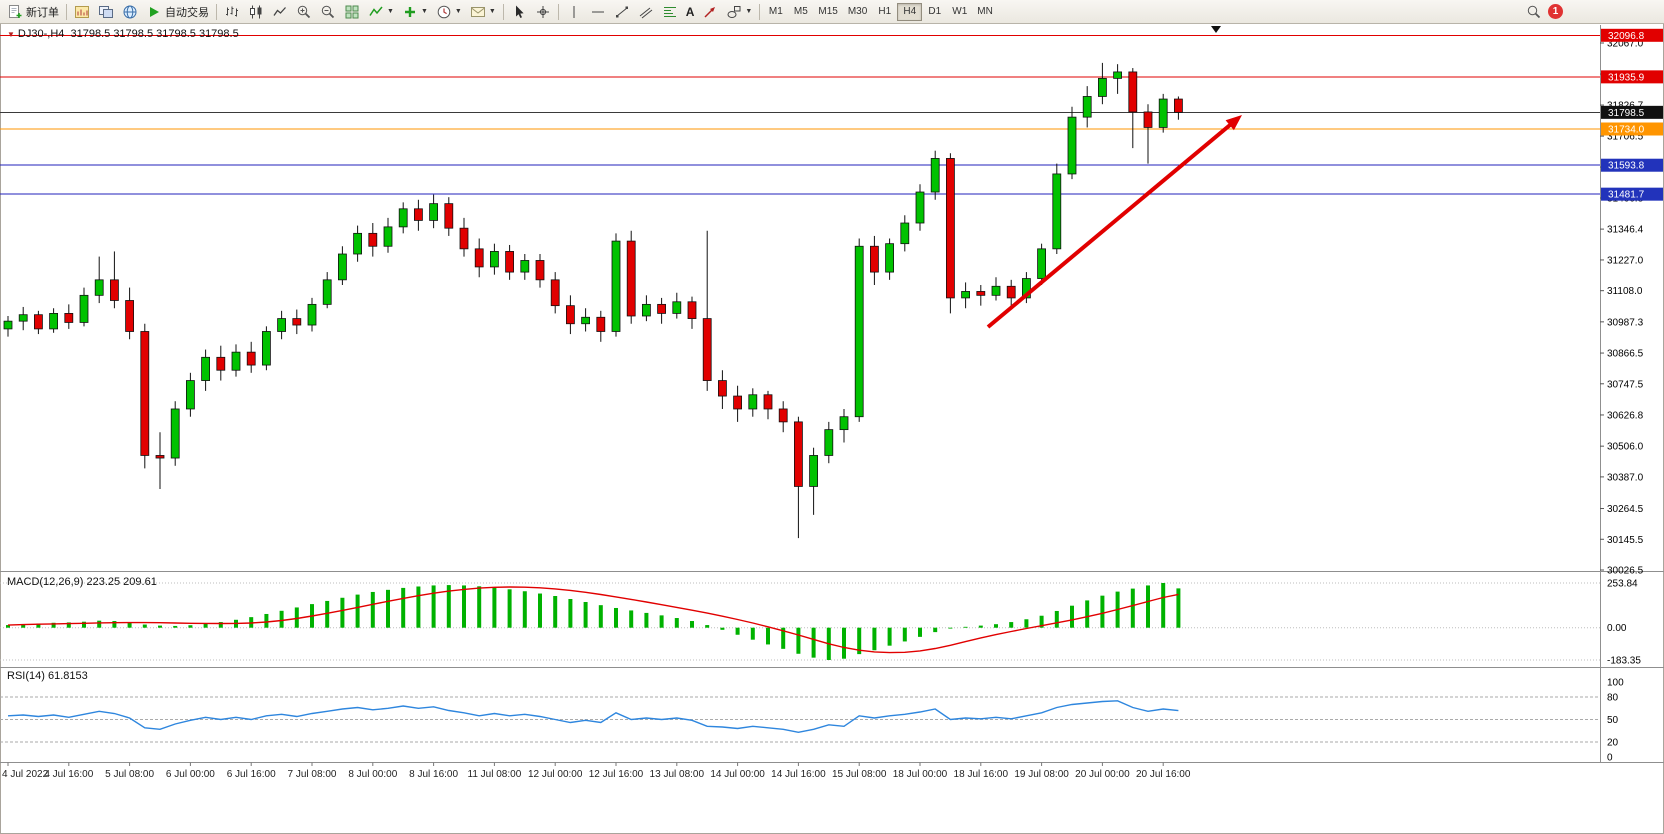  Describe the element at coordinates (800, 12) in the screenshot. I see `timeframe-m5: M5` at that location.